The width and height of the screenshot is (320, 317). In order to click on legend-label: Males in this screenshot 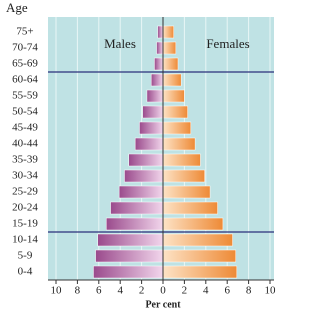, I will do `click(120, 43)`.